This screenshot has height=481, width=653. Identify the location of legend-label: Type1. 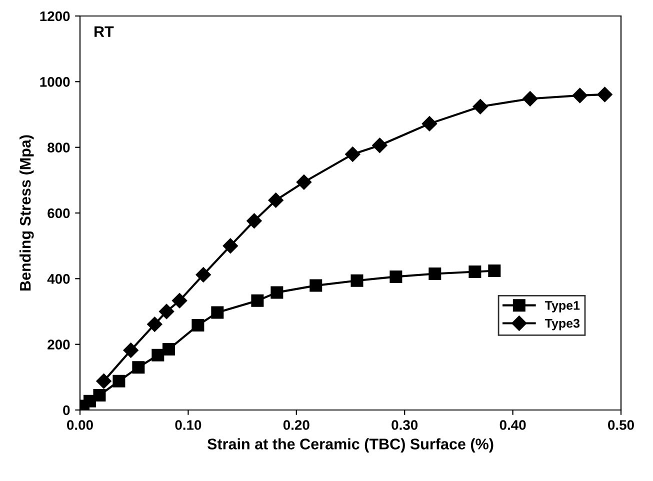
(562, 306).